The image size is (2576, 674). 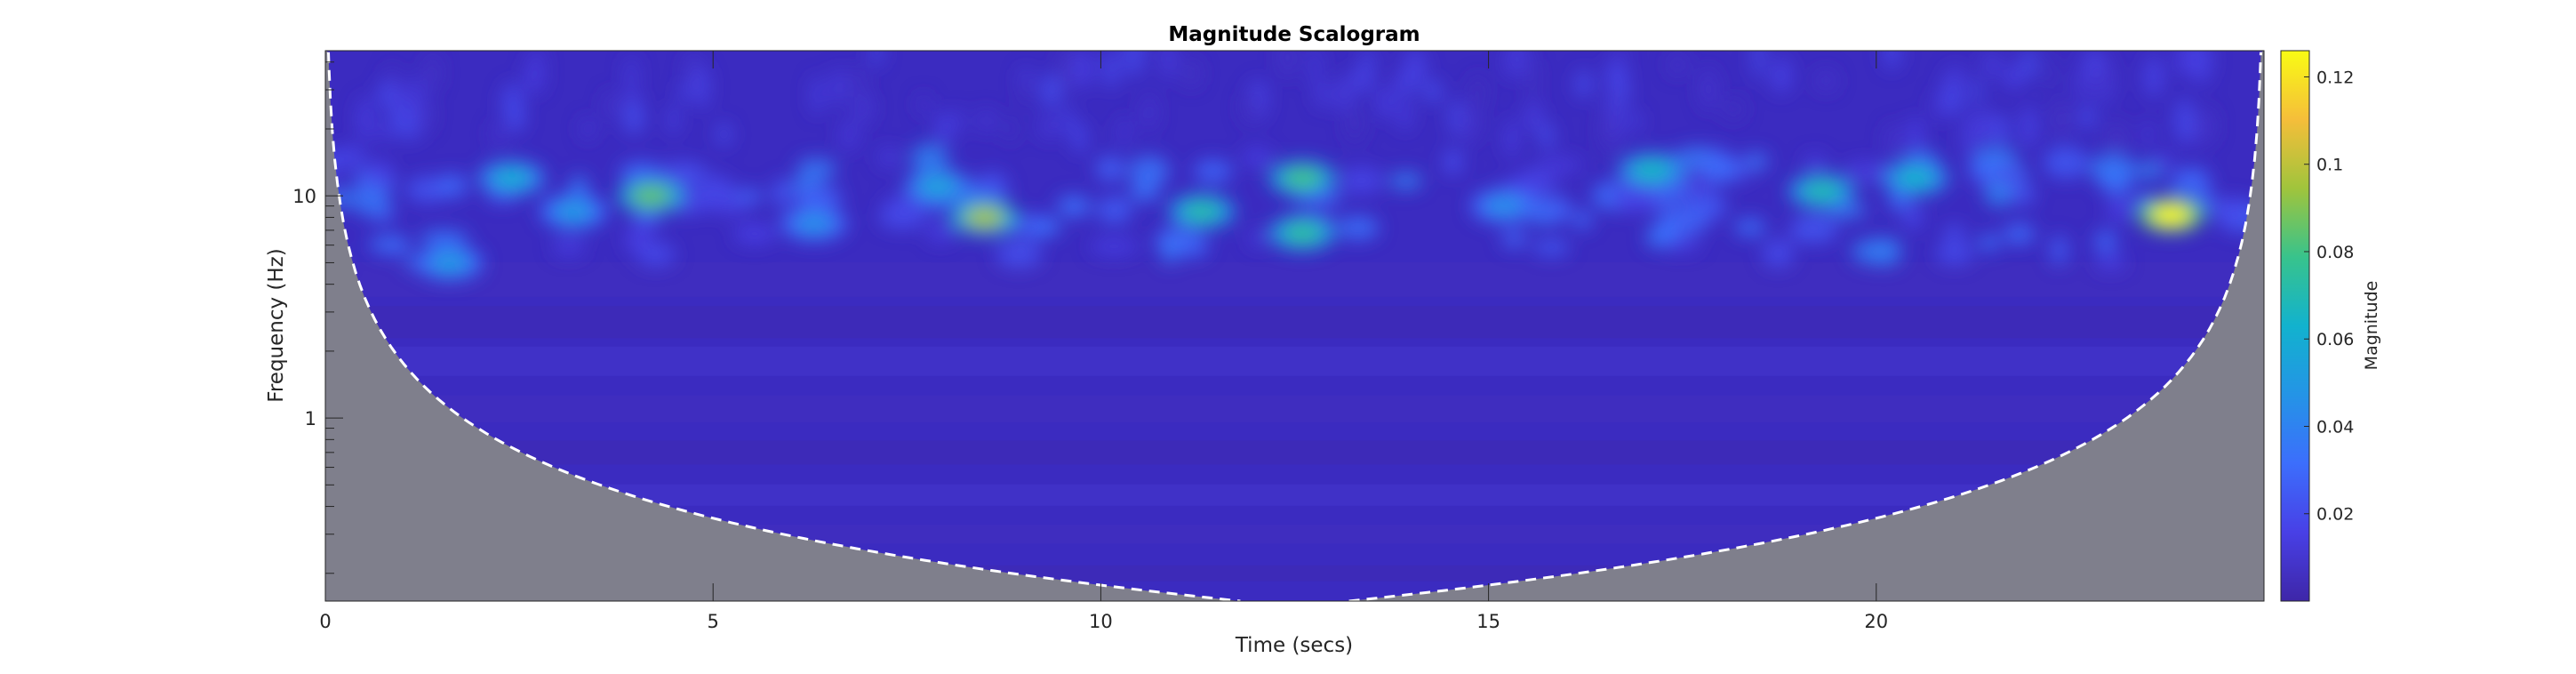 I want to click on colorbar: 0.02 0.04 0.06 0.08 0.1 0.12 Magnitude, so click(x=2330, y=326).